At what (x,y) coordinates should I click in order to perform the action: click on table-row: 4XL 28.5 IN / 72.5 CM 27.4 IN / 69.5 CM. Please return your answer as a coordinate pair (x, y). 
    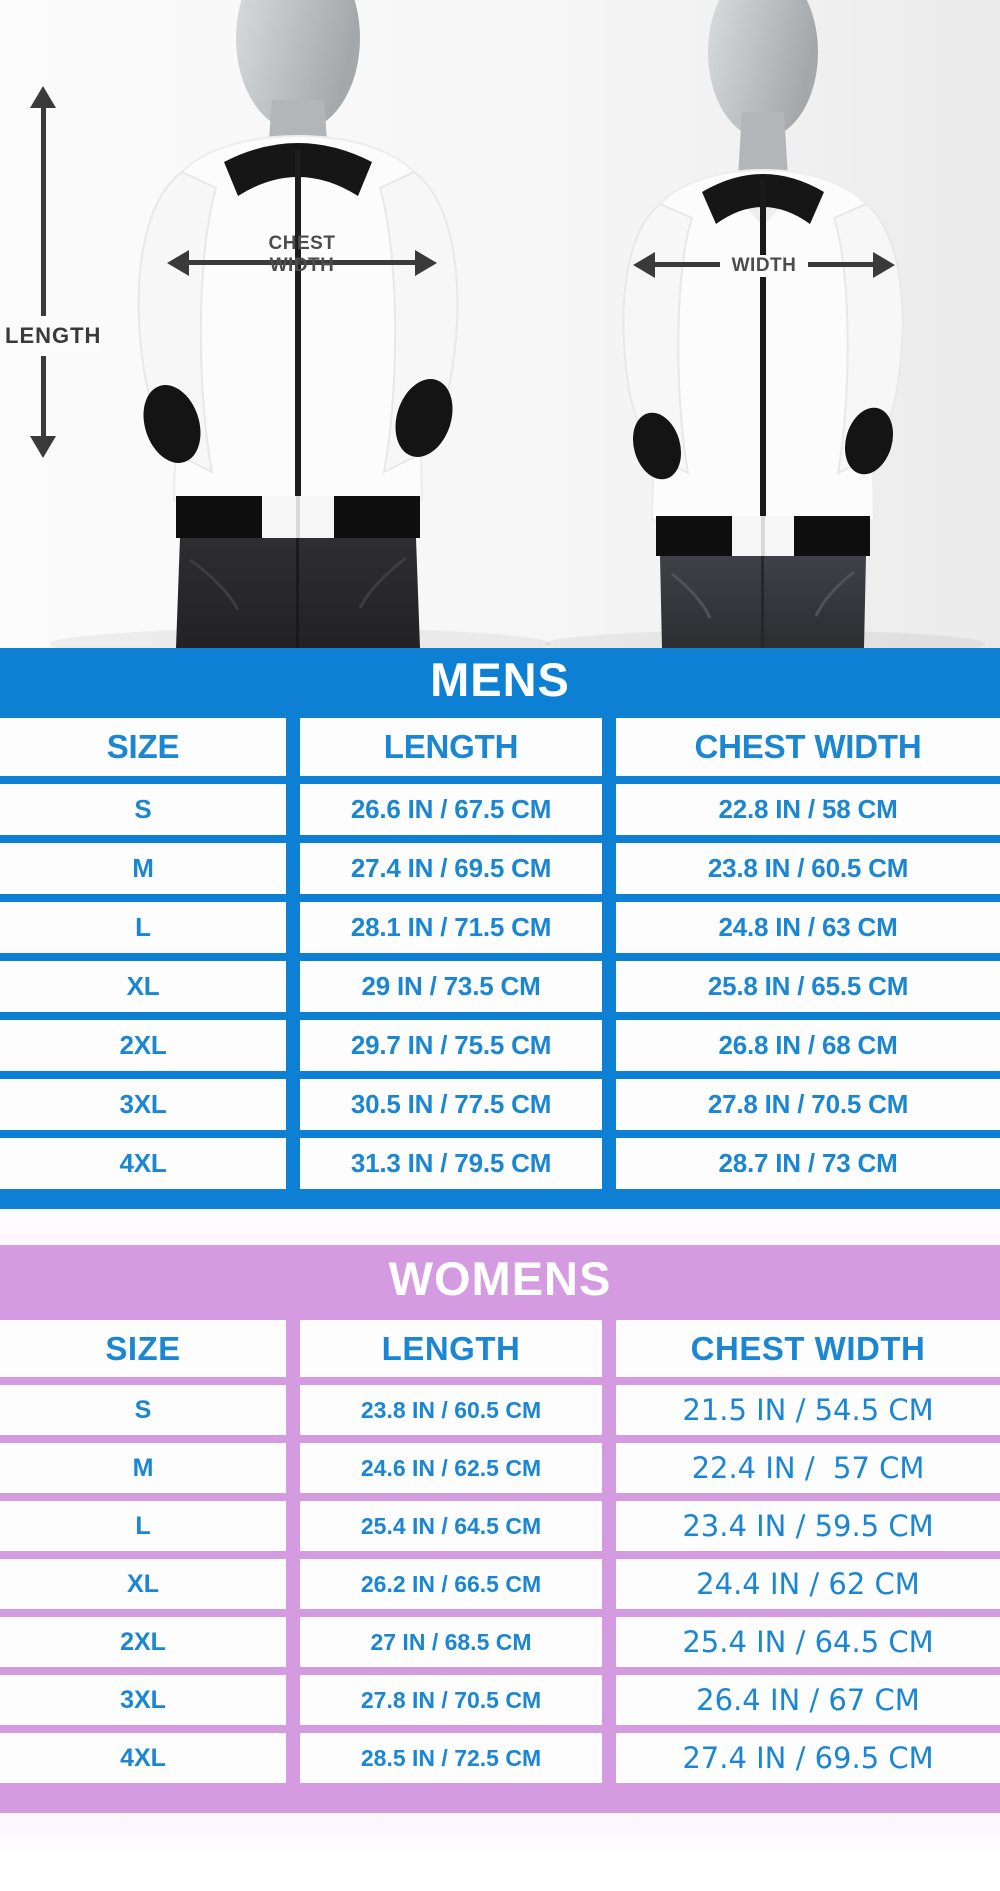
    Looking at the image, I should click on (500, 1758).